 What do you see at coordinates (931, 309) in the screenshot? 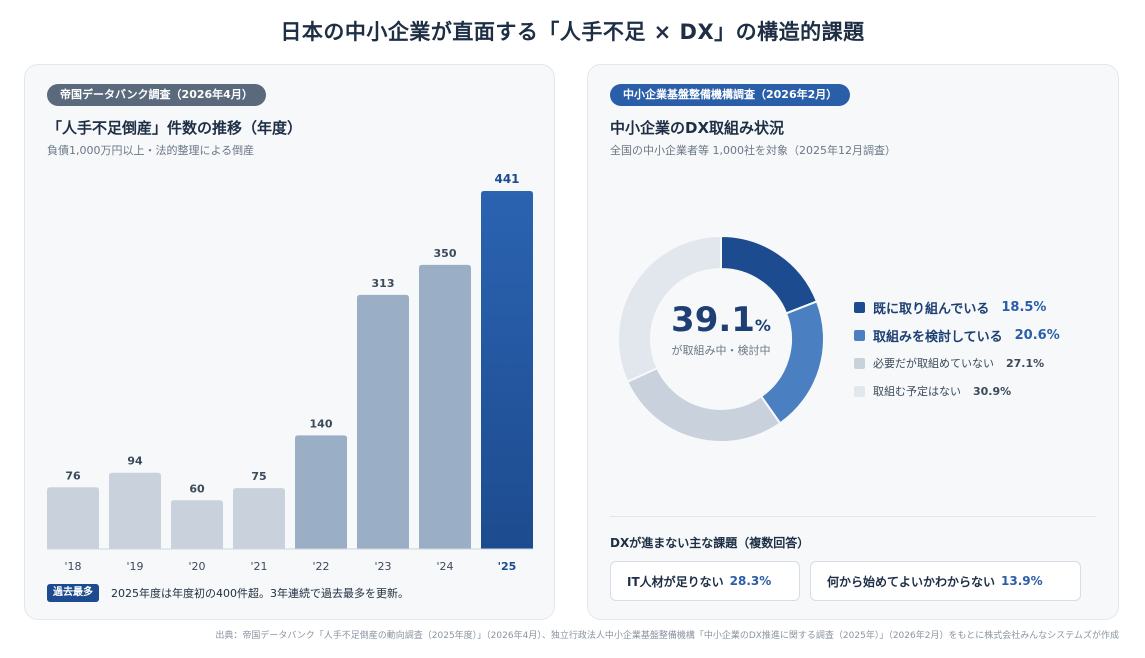
I see `legend-label: 既に取り組んでいる` at bounding box center [931, 309].